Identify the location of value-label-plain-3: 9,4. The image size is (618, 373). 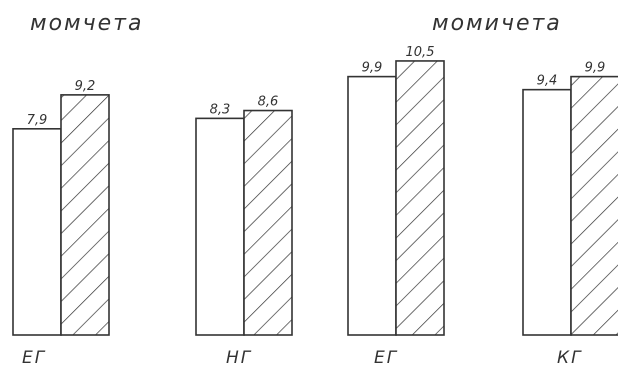
(547, 81).